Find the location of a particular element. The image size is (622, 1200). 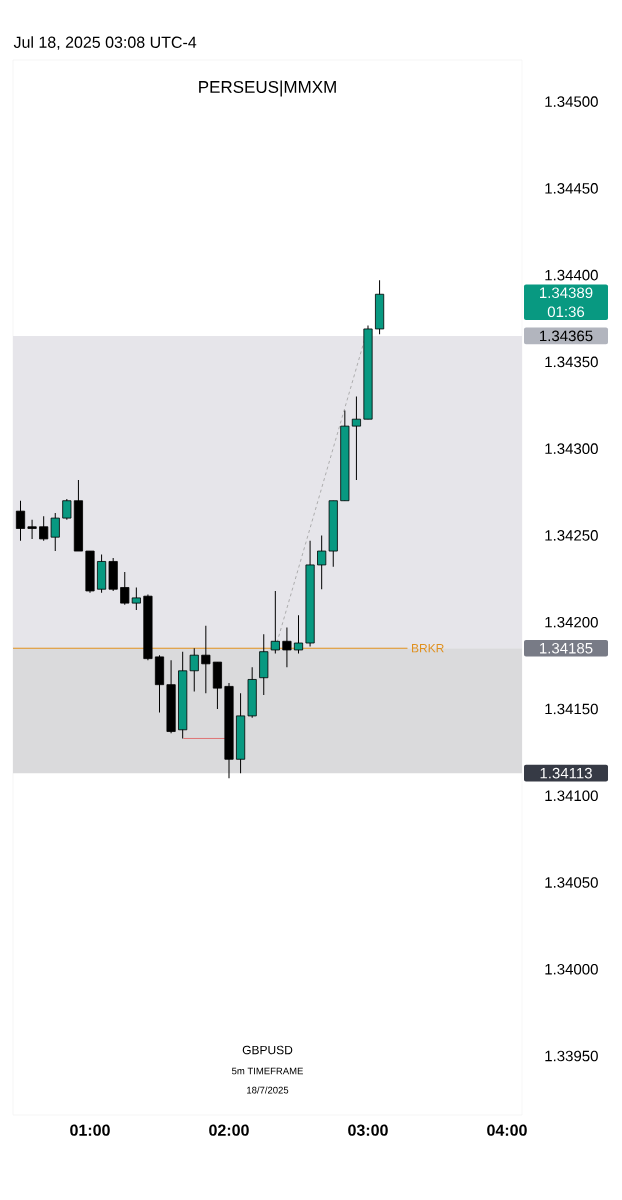

y-tick-label: 1.34450 is located at coordinates (571, 188).